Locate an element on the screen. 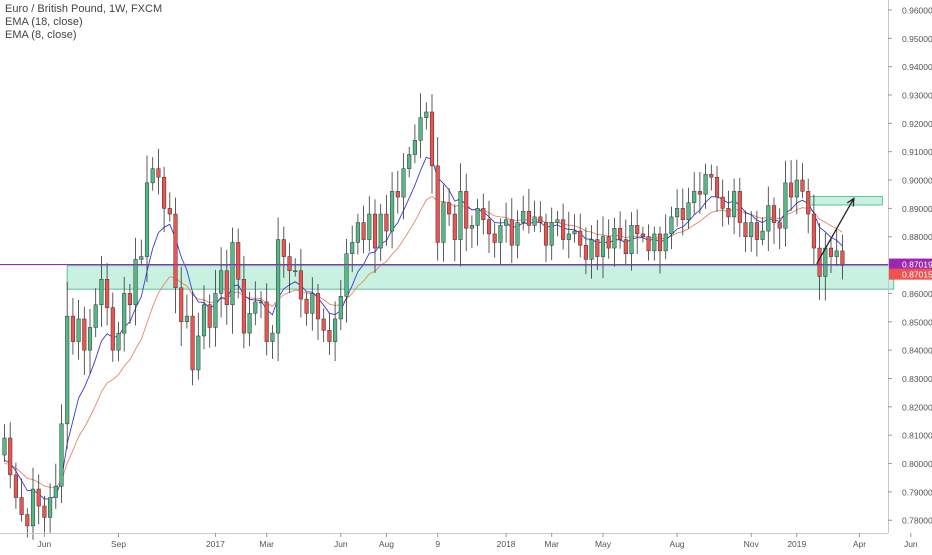 This screenshot has height=555, width=932. y-tick-label: 0.84000 is located at coordinates (917, 351).